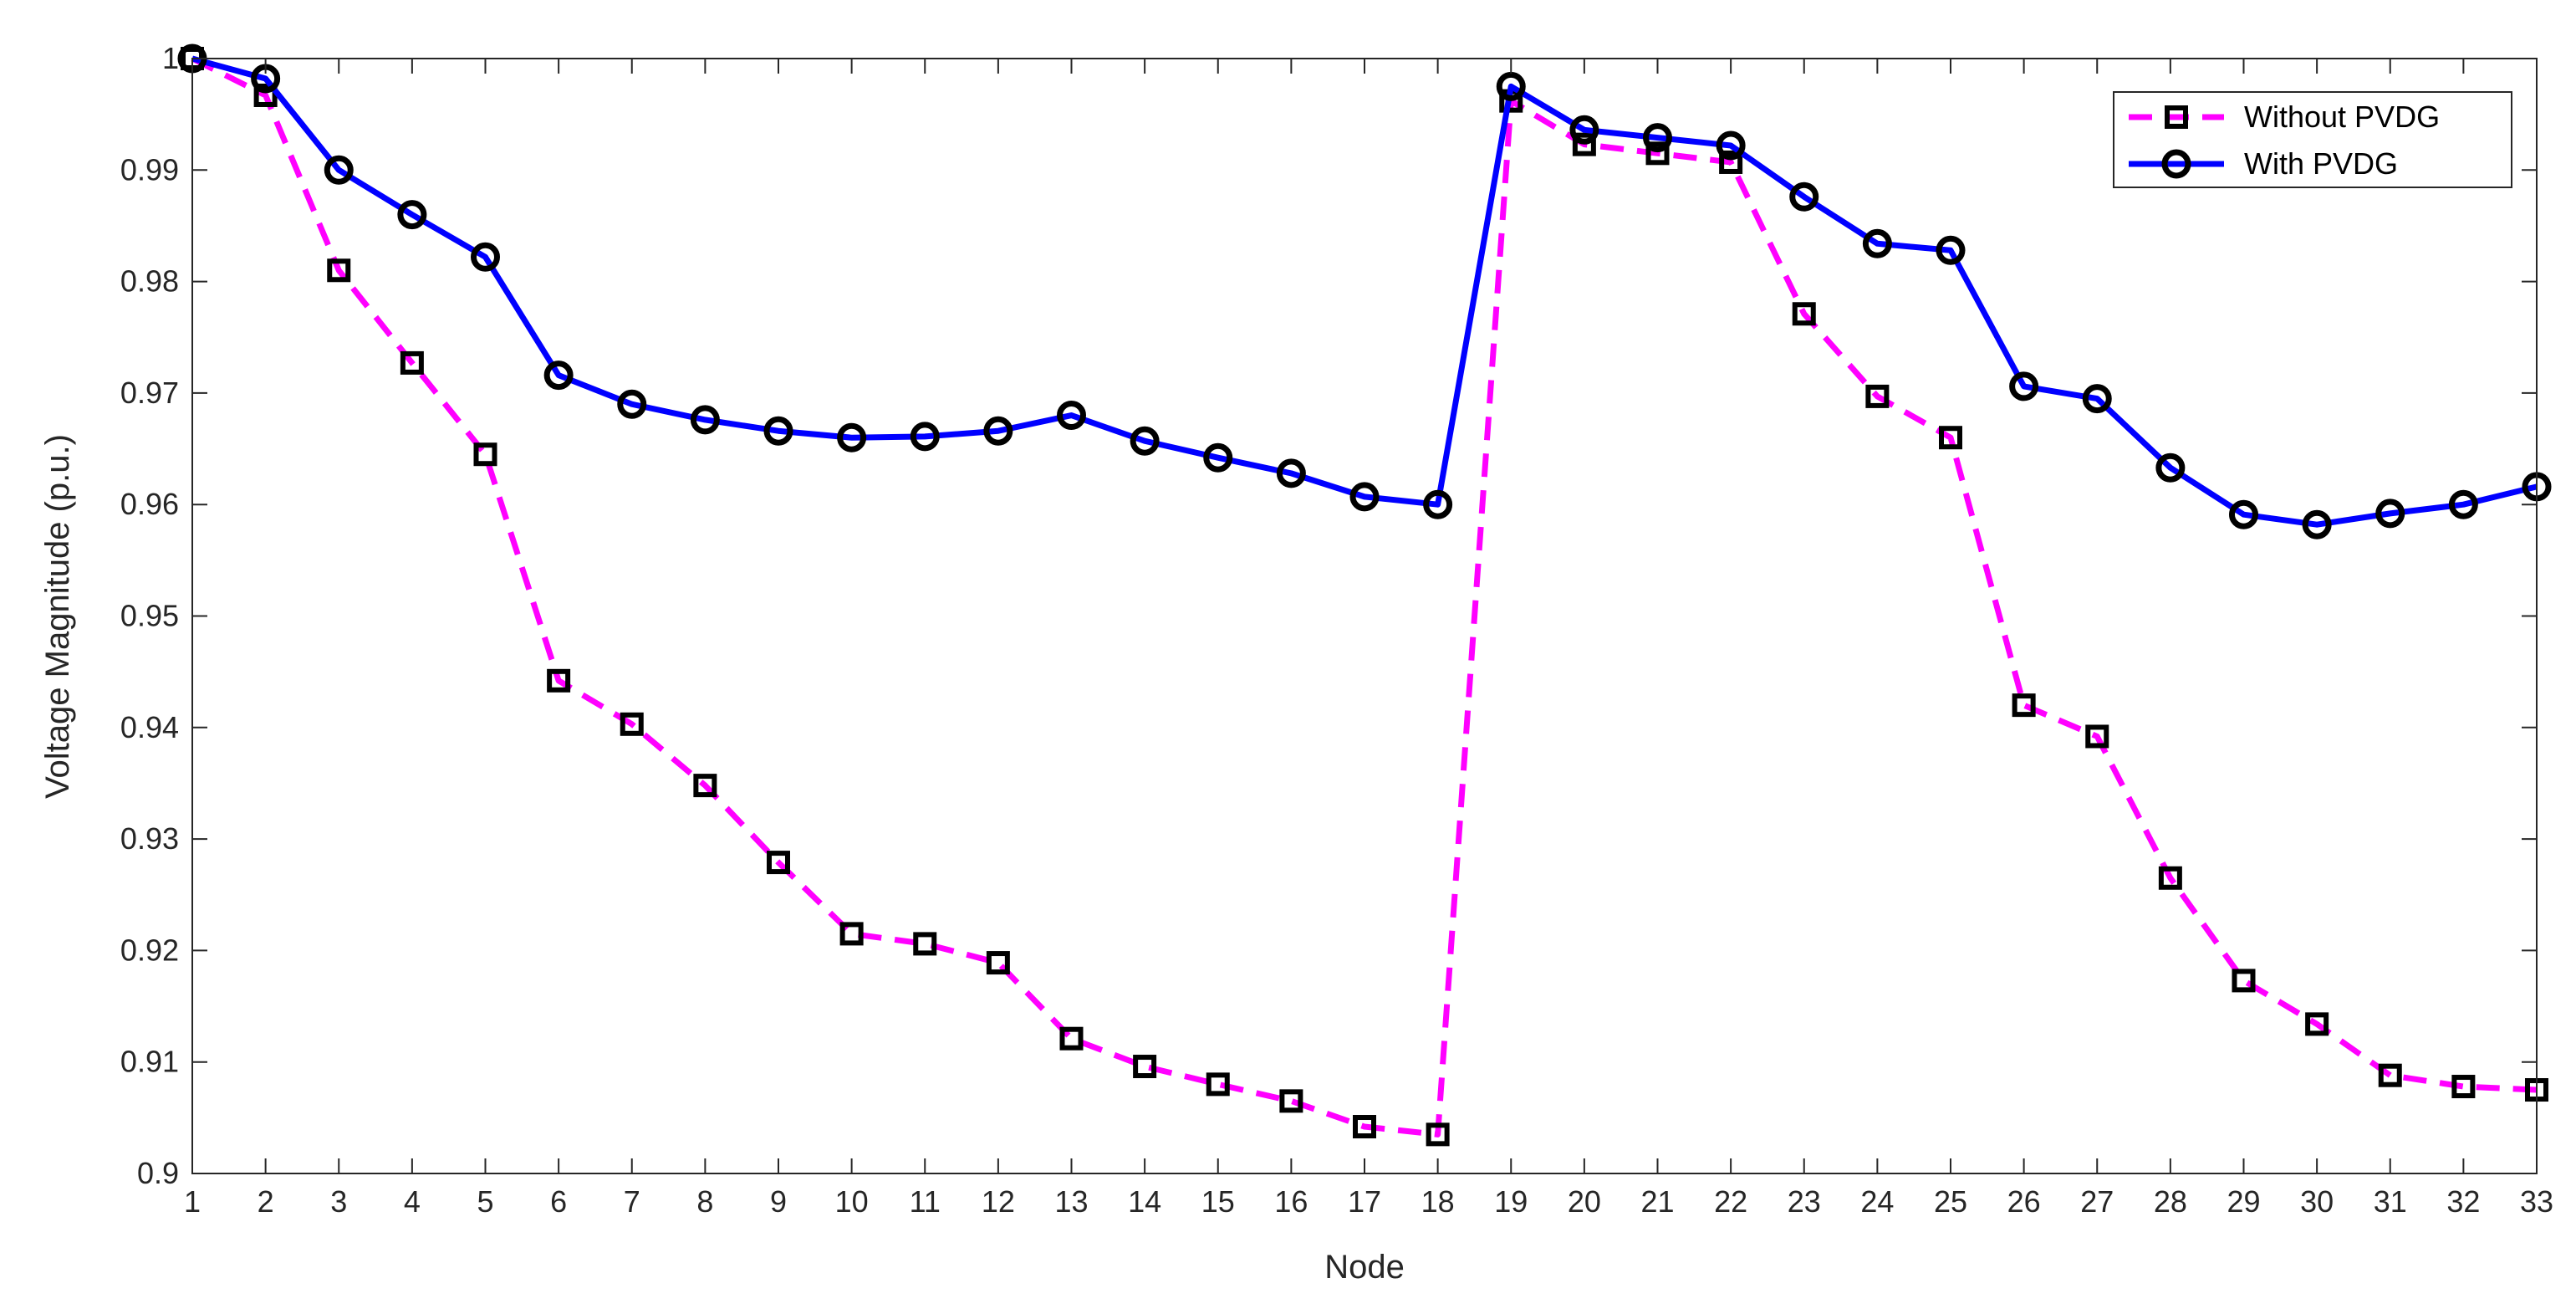 This screenshot has height=1314, width=2576. I want to click on y-tick-label: 0.91, so click(149, 1062).